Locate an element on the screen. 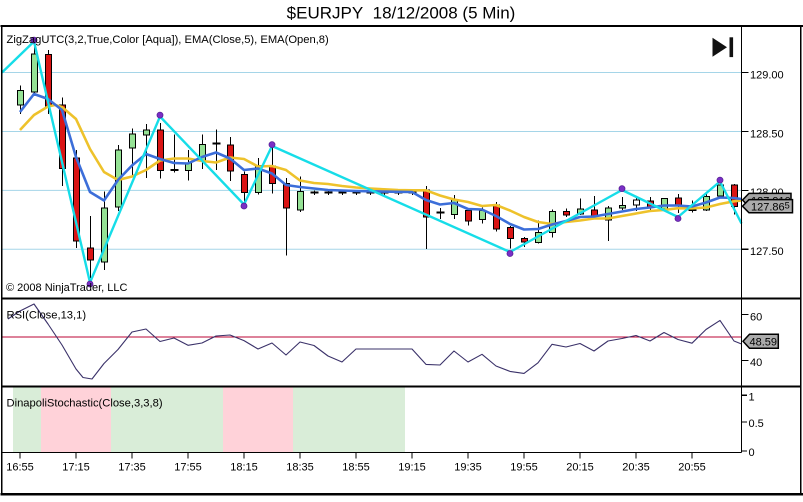  svg-text:DinapoliStochastic(Close,3,3,8: DinapoliStochastic(Close,3,3,8) is located at coordinates (85, 404).